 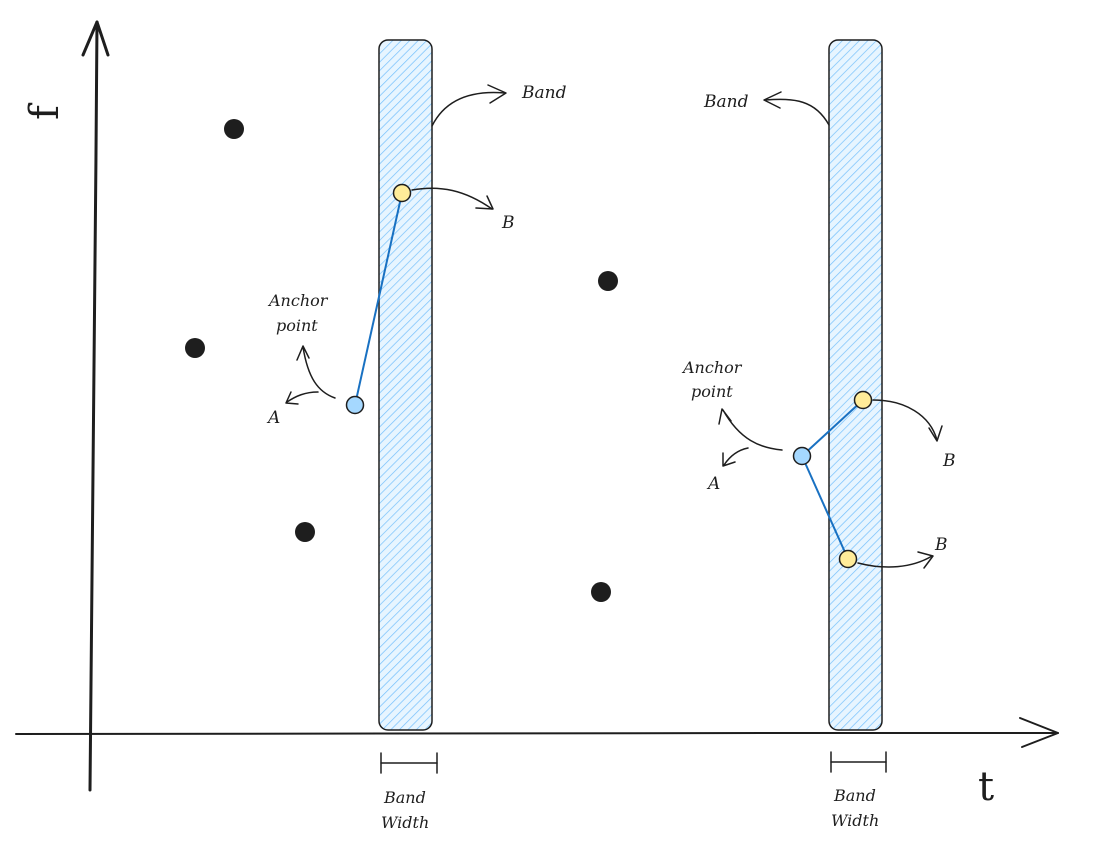 I want to click on band-width-marker-left, so click(x=409, y=763).